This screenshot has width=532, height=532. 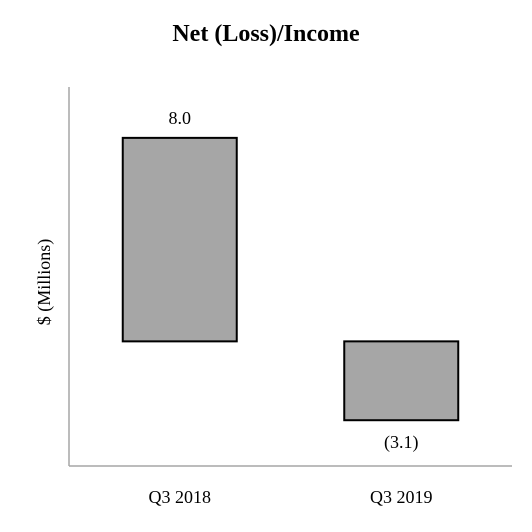 What do you see at coordinates (266, 34) in the screenshot?
I see `chart-title: Net (Loss)/Income` at bounding box center [266, 34].